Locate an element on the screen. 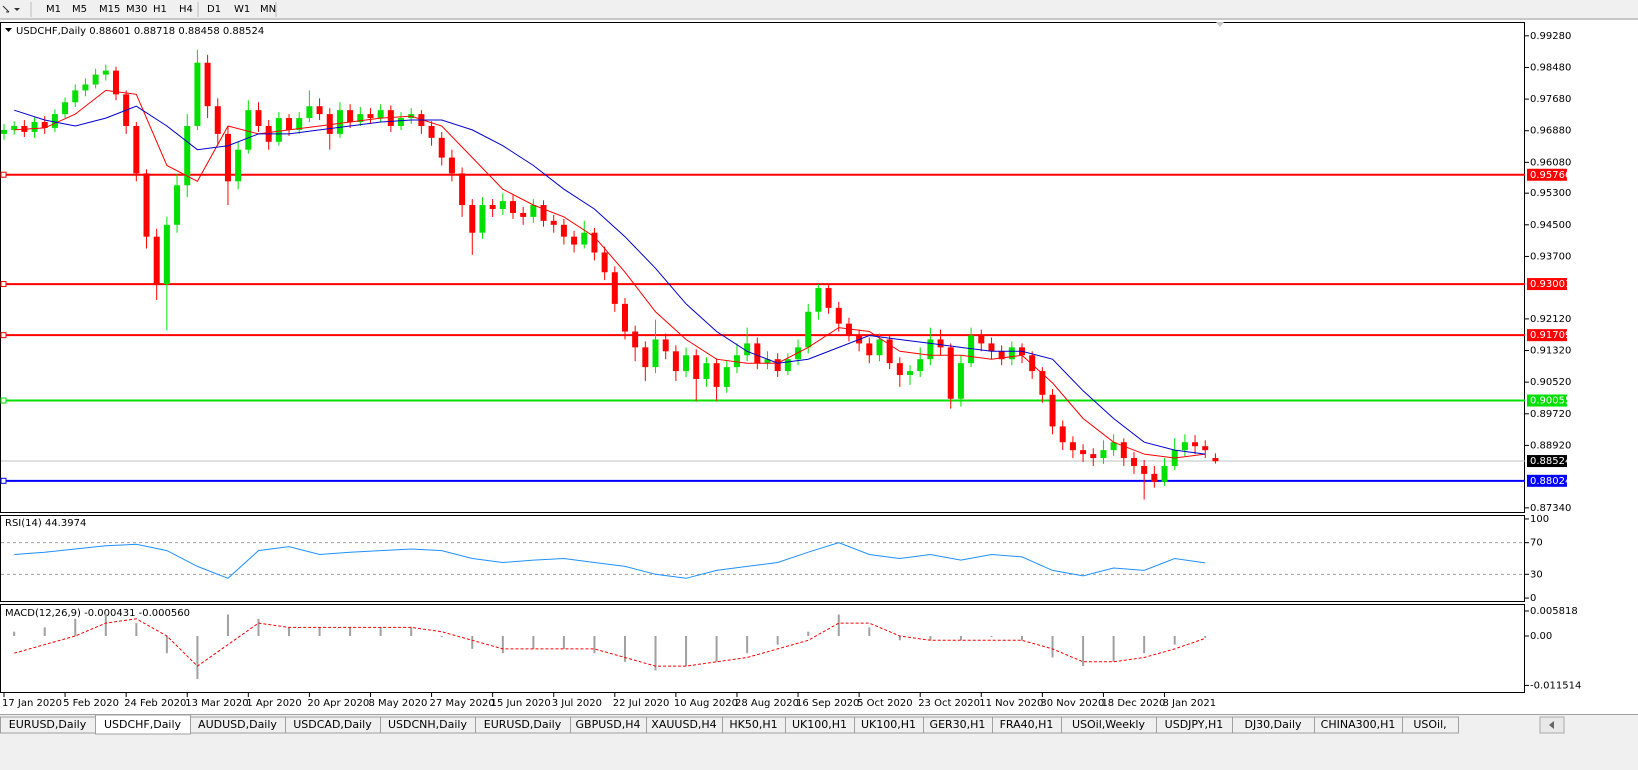 This screenshot has width=1638, height=770. tab-label: USOil,Weekly is located at coordinates (1108, 724).